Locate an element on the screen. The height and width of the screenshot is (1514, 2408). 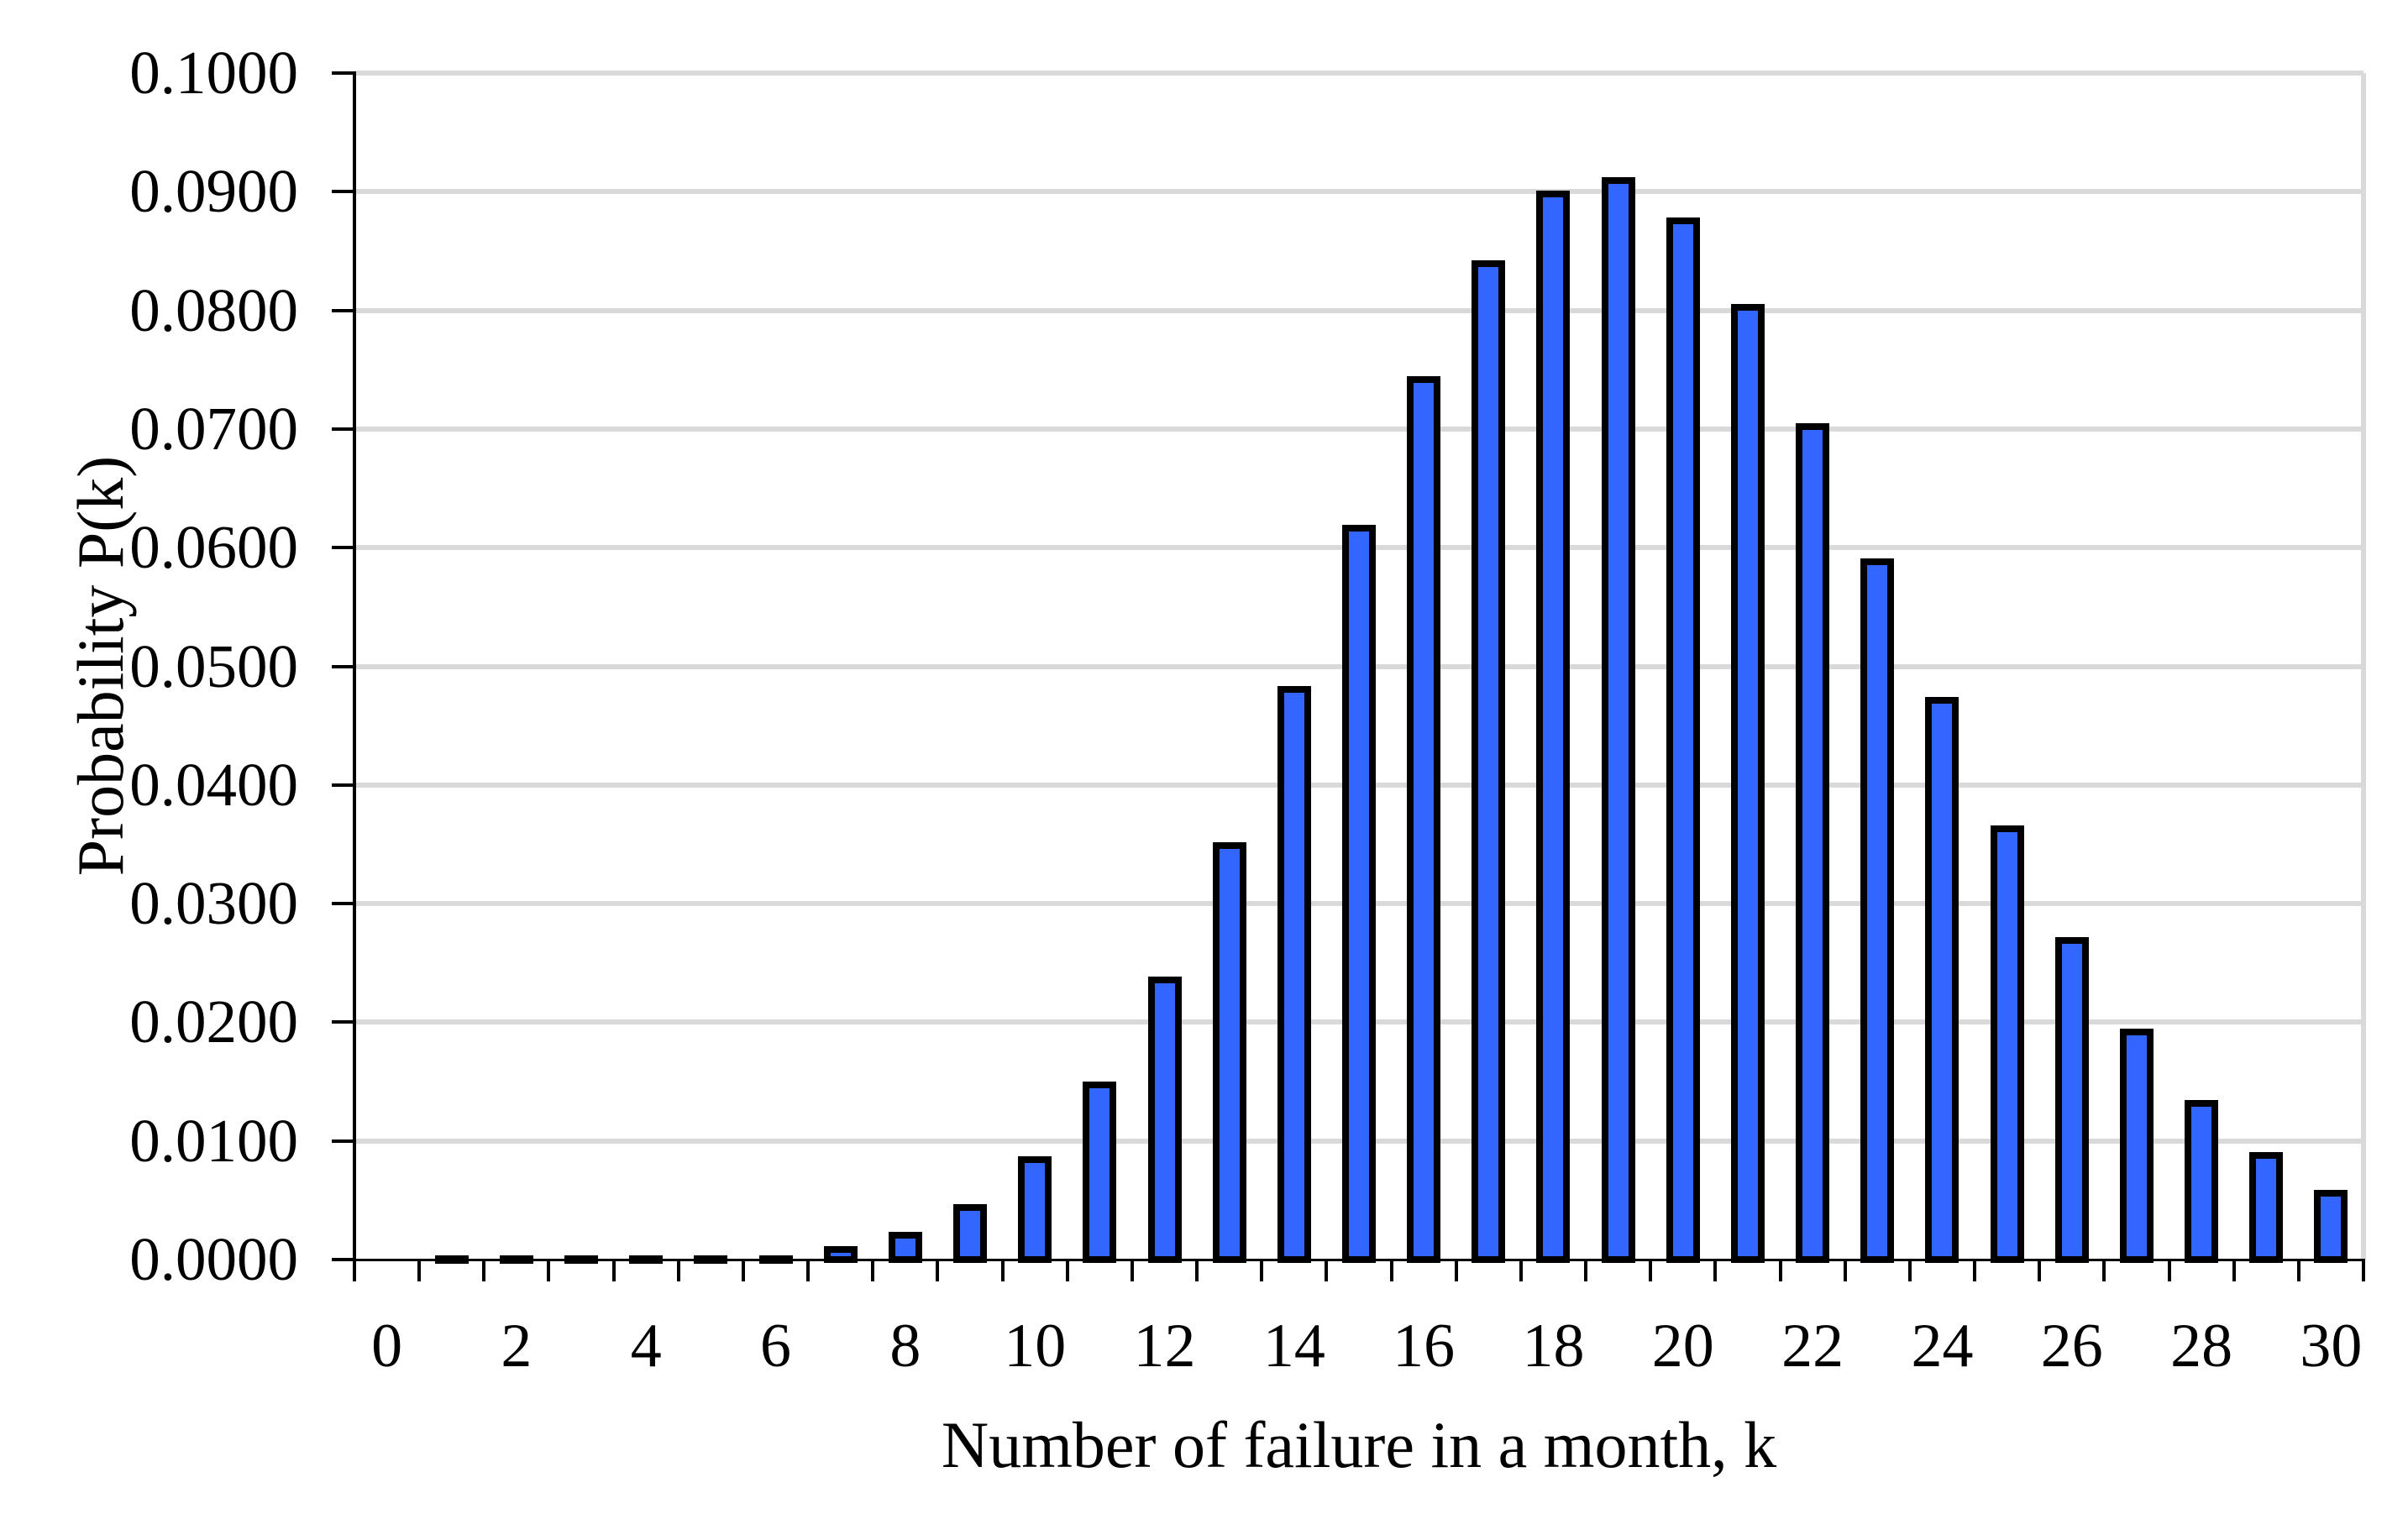
bar-k24 is located at coordinates (1942, 980).